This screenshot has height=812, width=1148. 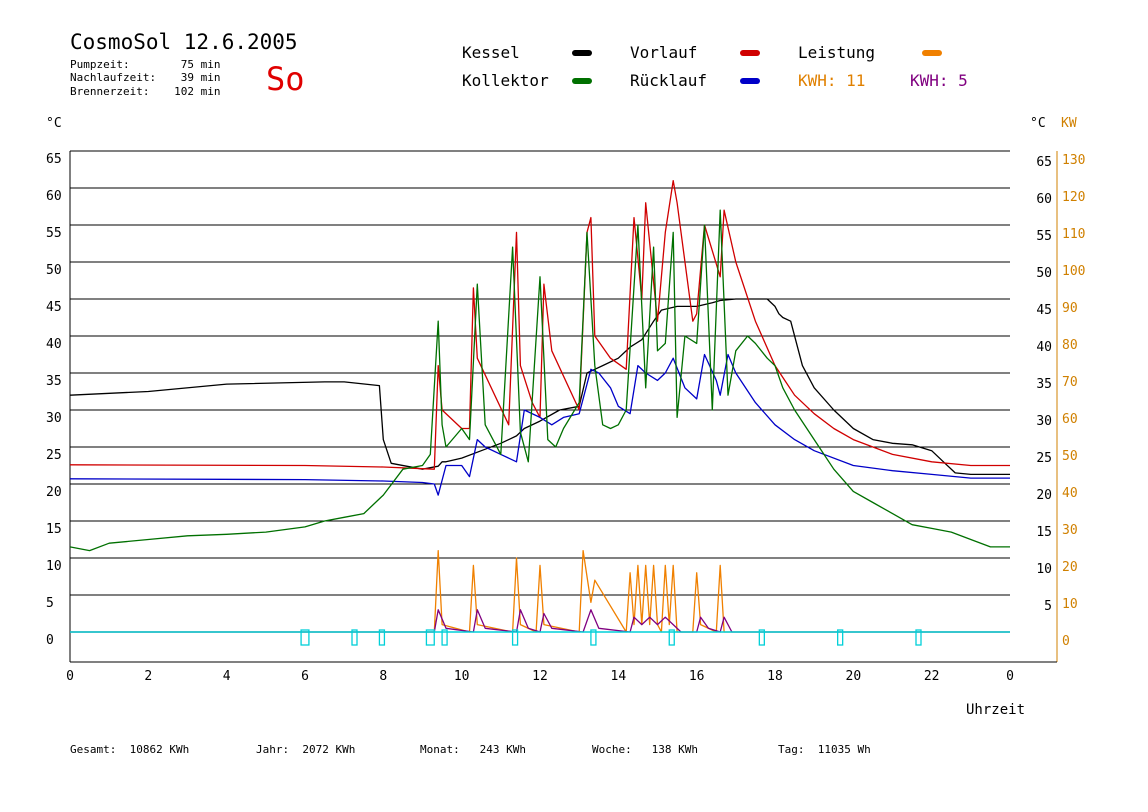 What do you see at coordinates (54, 270) in the screenshot?
I see `y-tick-label-left: 50` at bounding box center [54, 270].